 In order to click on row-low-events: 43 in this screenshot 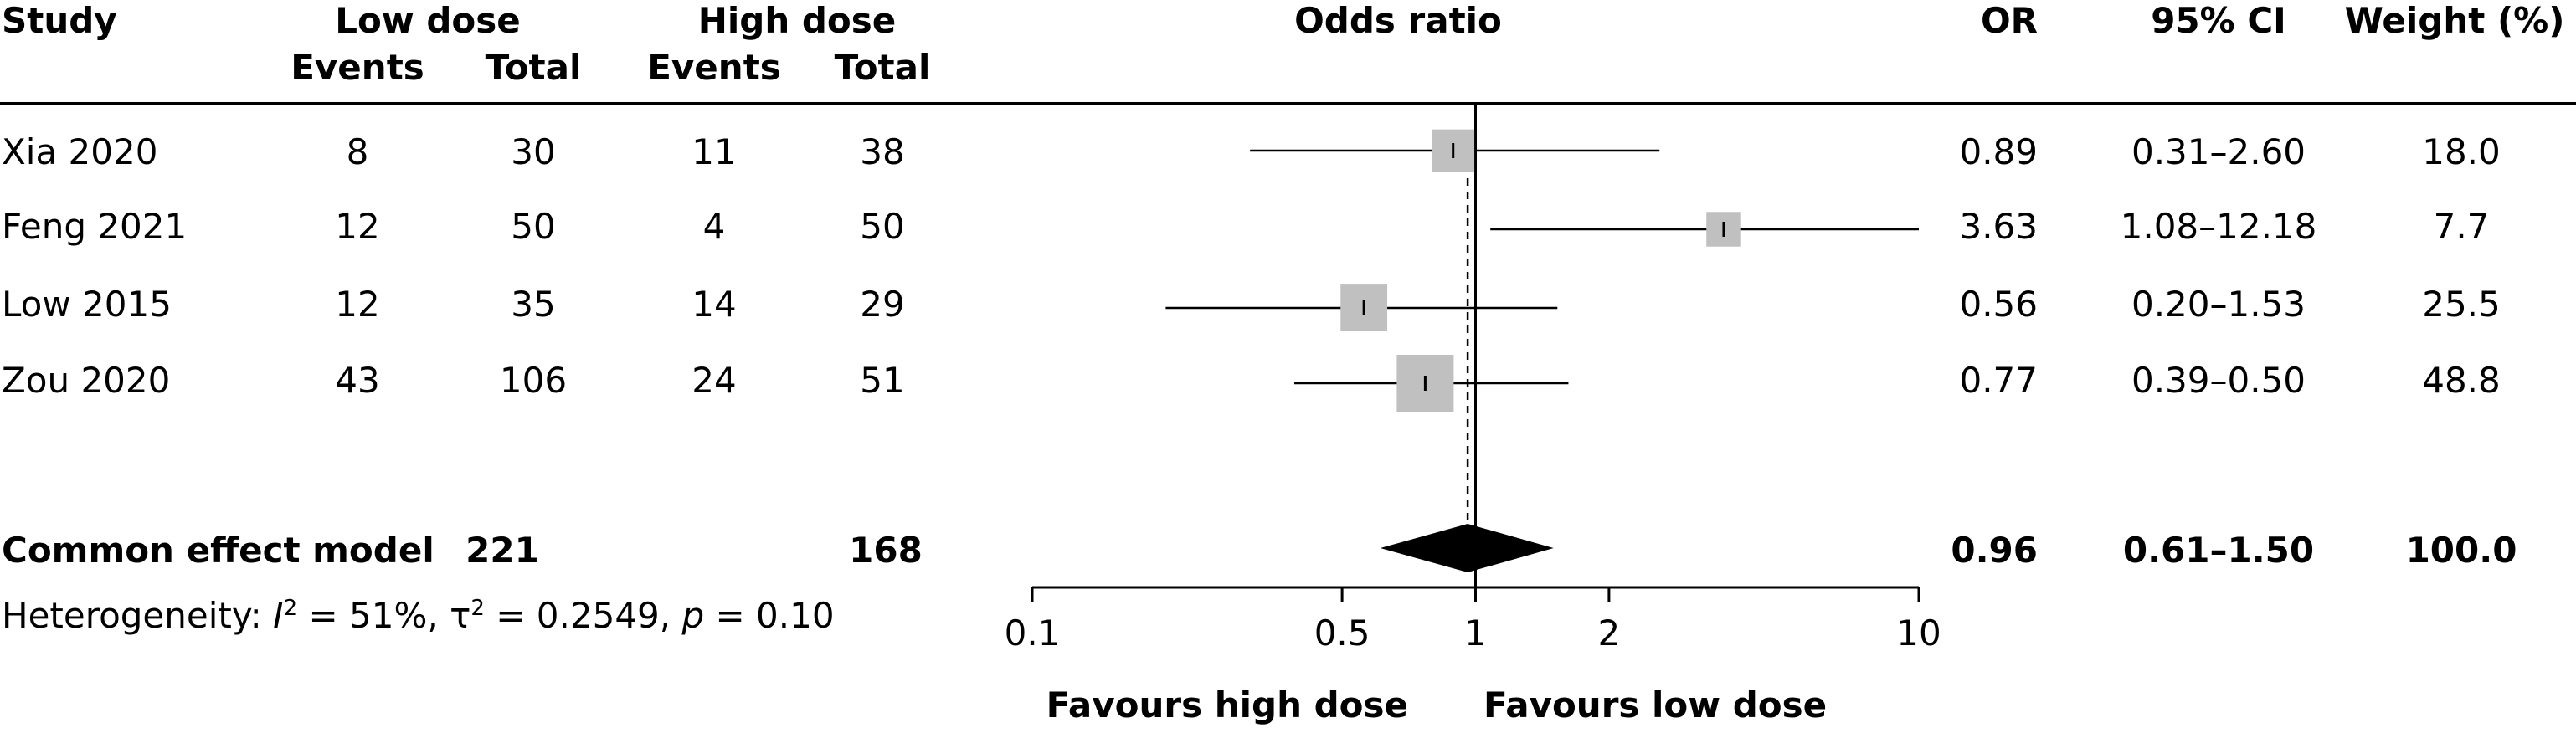, I will do `click(358, 380)`.